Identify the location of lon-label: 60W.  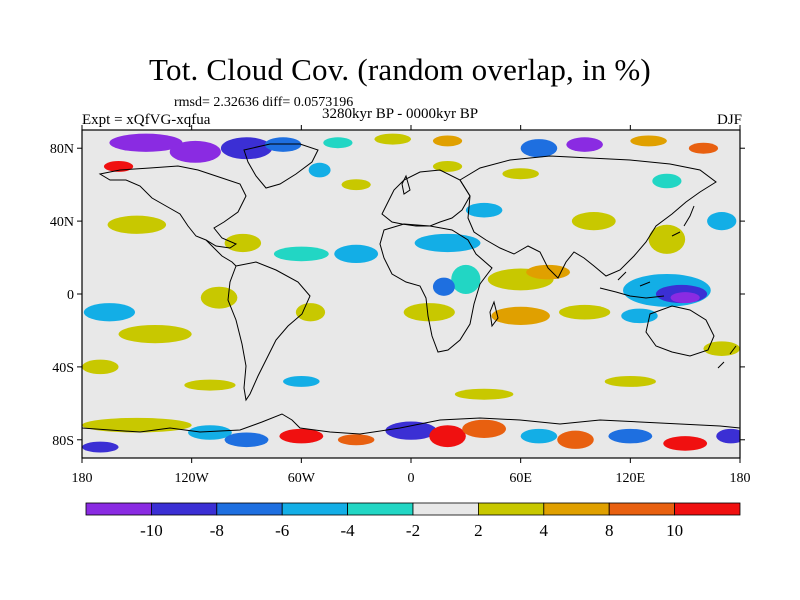
(302, 478).